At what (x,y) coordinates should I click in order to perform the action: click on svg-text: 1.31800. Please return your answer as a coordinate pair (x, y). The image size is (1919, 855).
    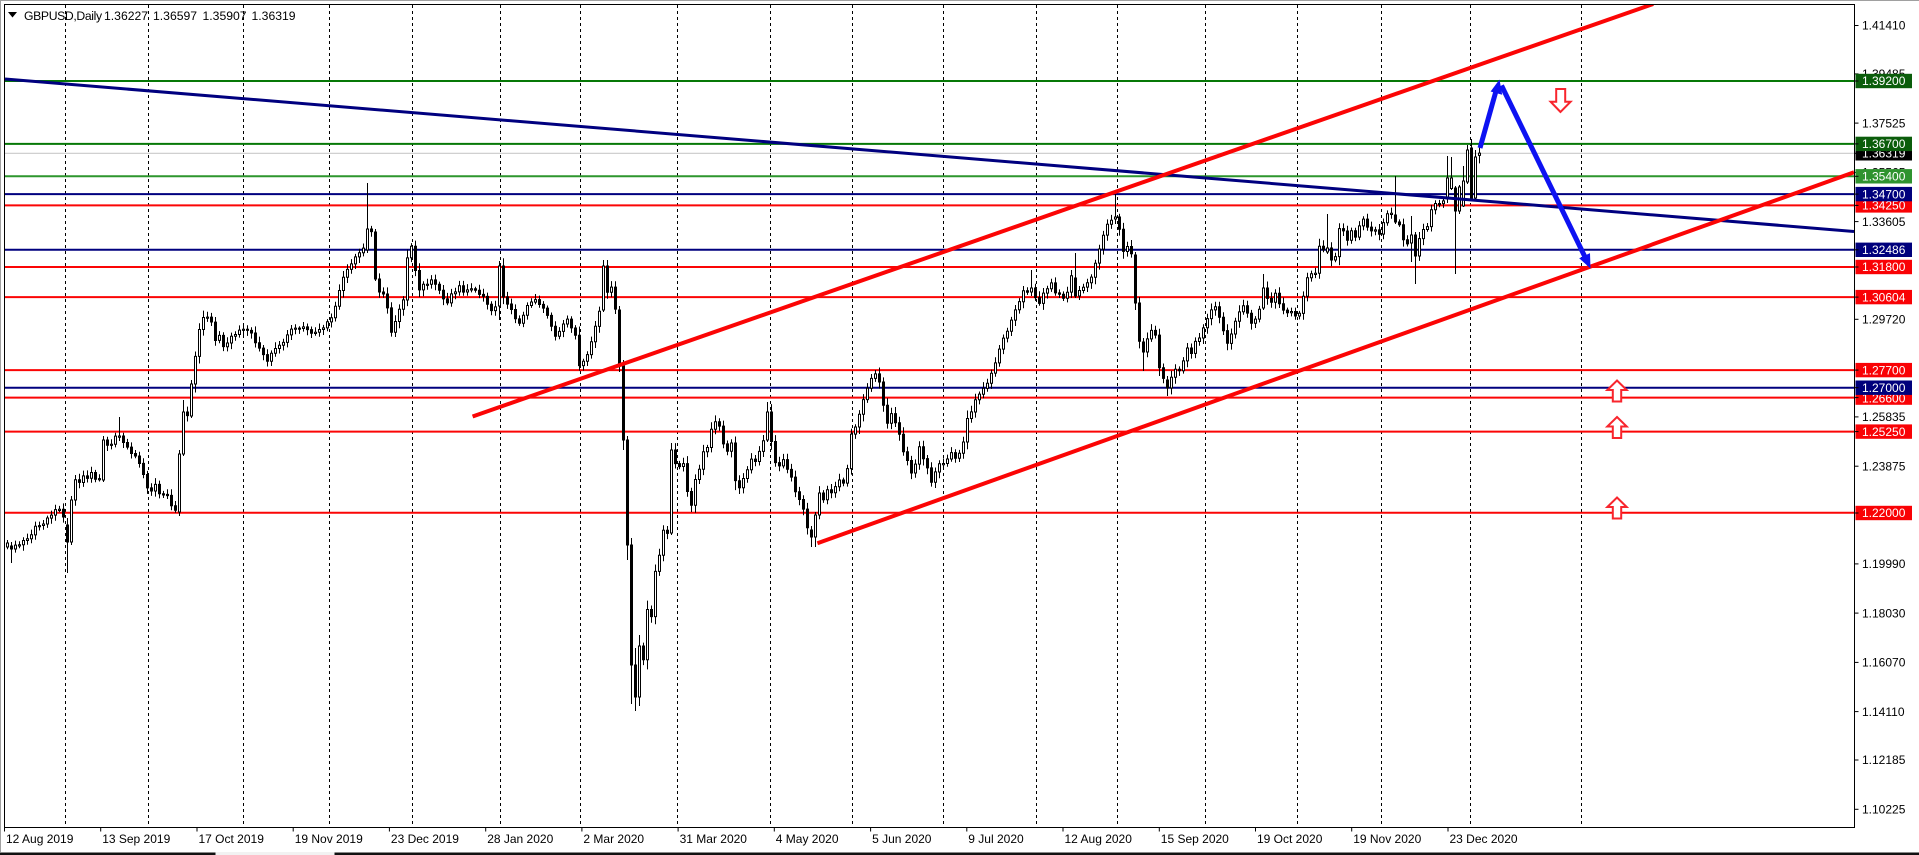
    Looking at the image, I should click on (1884, 267).